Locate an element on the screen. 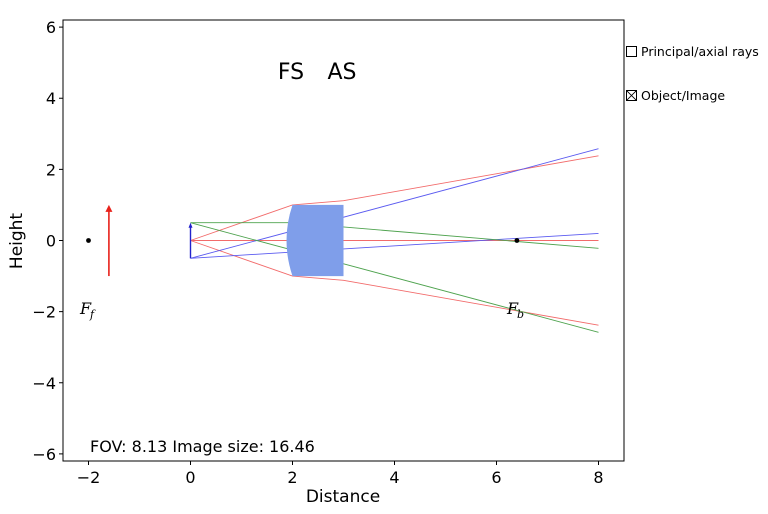 The width and height of the screenshot is (768, 514). chief-ray-lower is located at coordinates (394, 245).